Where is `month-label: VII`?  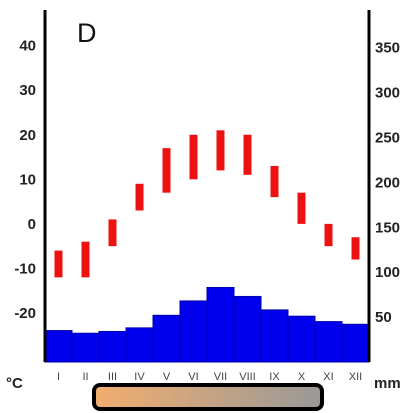
month-label: VII is located at coordinates (220, 377).